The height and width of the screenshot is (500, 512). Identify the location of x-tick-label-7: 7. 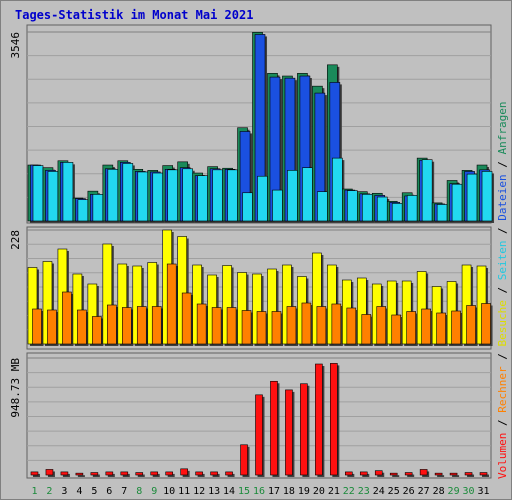
(124, 491).